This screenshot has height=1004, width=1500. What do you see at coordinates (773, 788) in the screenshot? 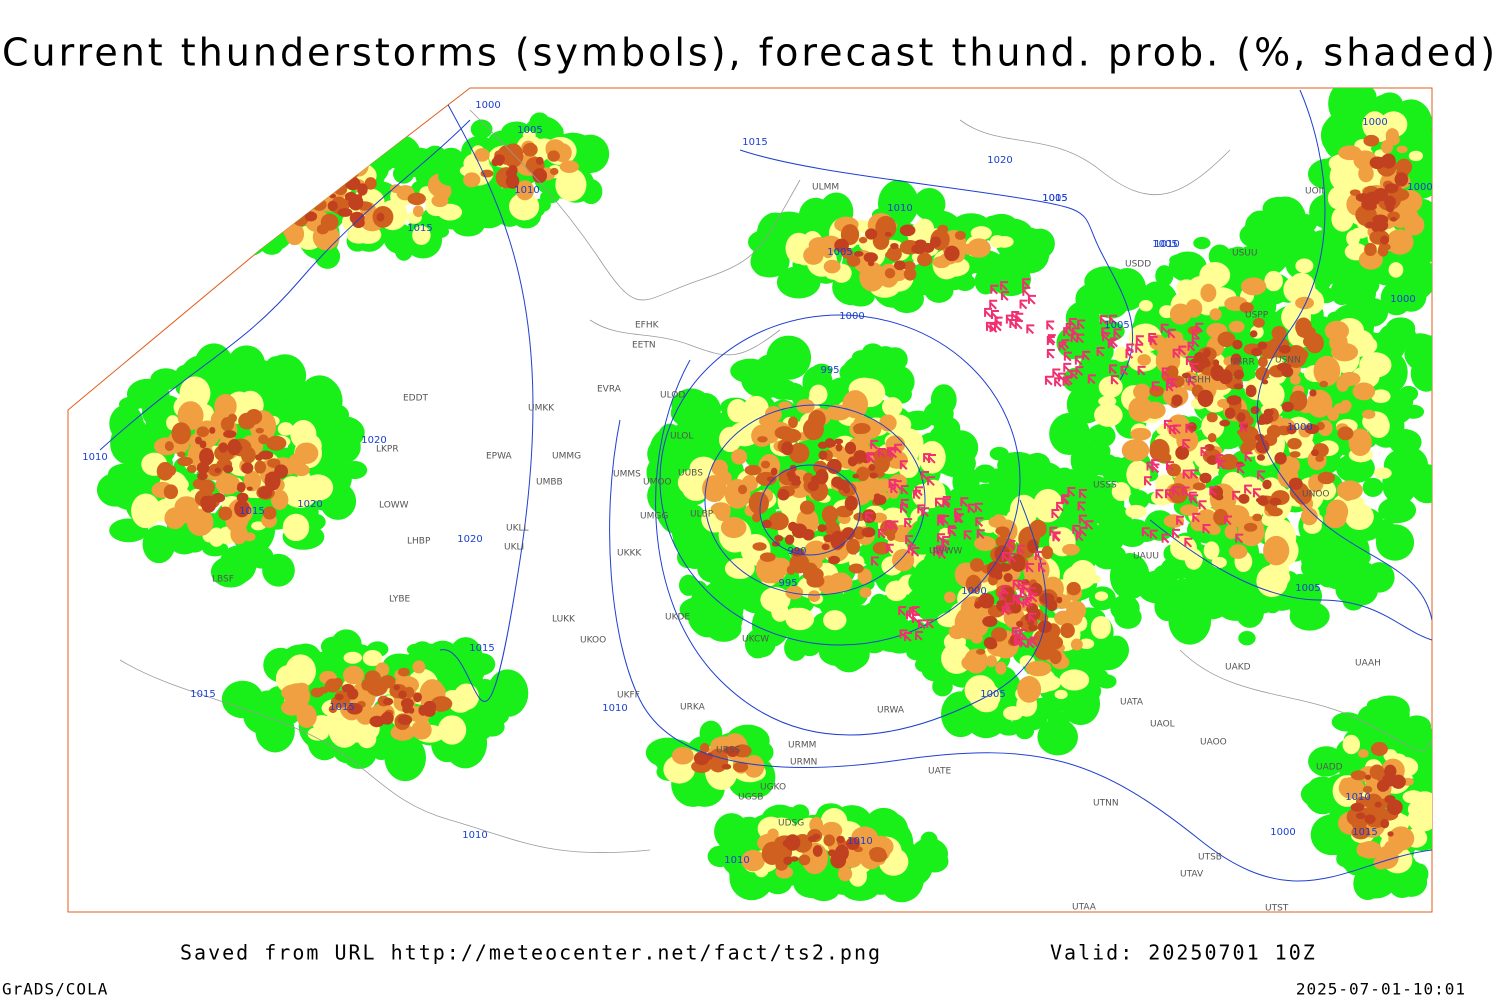
I see `station-label: UGKO` at bounding box center [773, 788].